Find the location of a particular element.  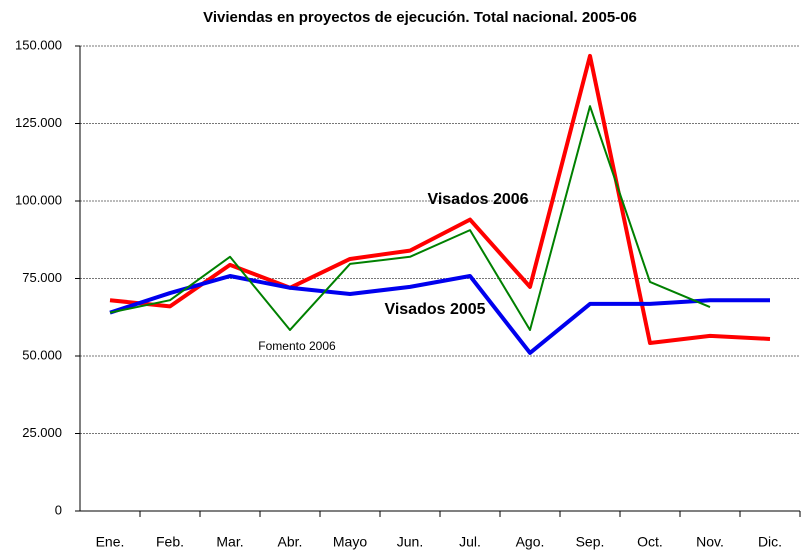

y-tick-label: 50.000 is located at coordinates (42, 354).